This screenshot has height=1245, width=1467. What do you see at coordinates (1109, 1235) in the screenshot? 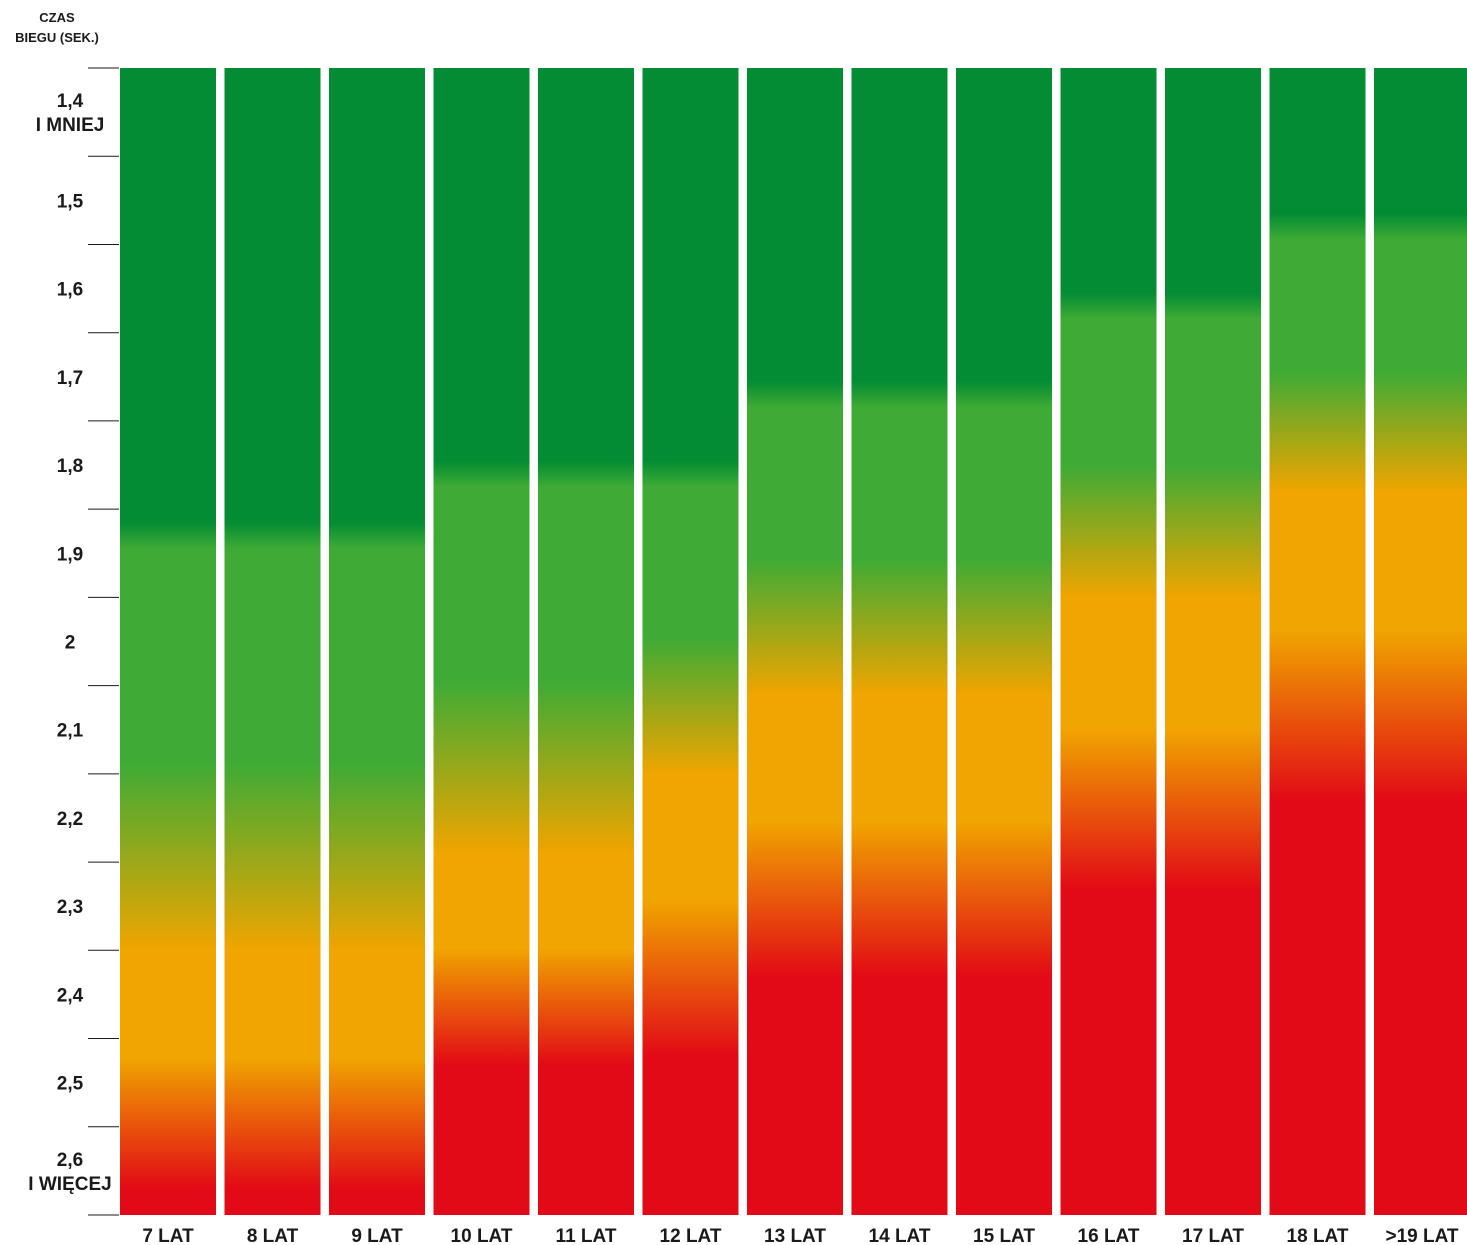
I see `x-category-label: 16 LAT` at bounding box center [1109, 1235].